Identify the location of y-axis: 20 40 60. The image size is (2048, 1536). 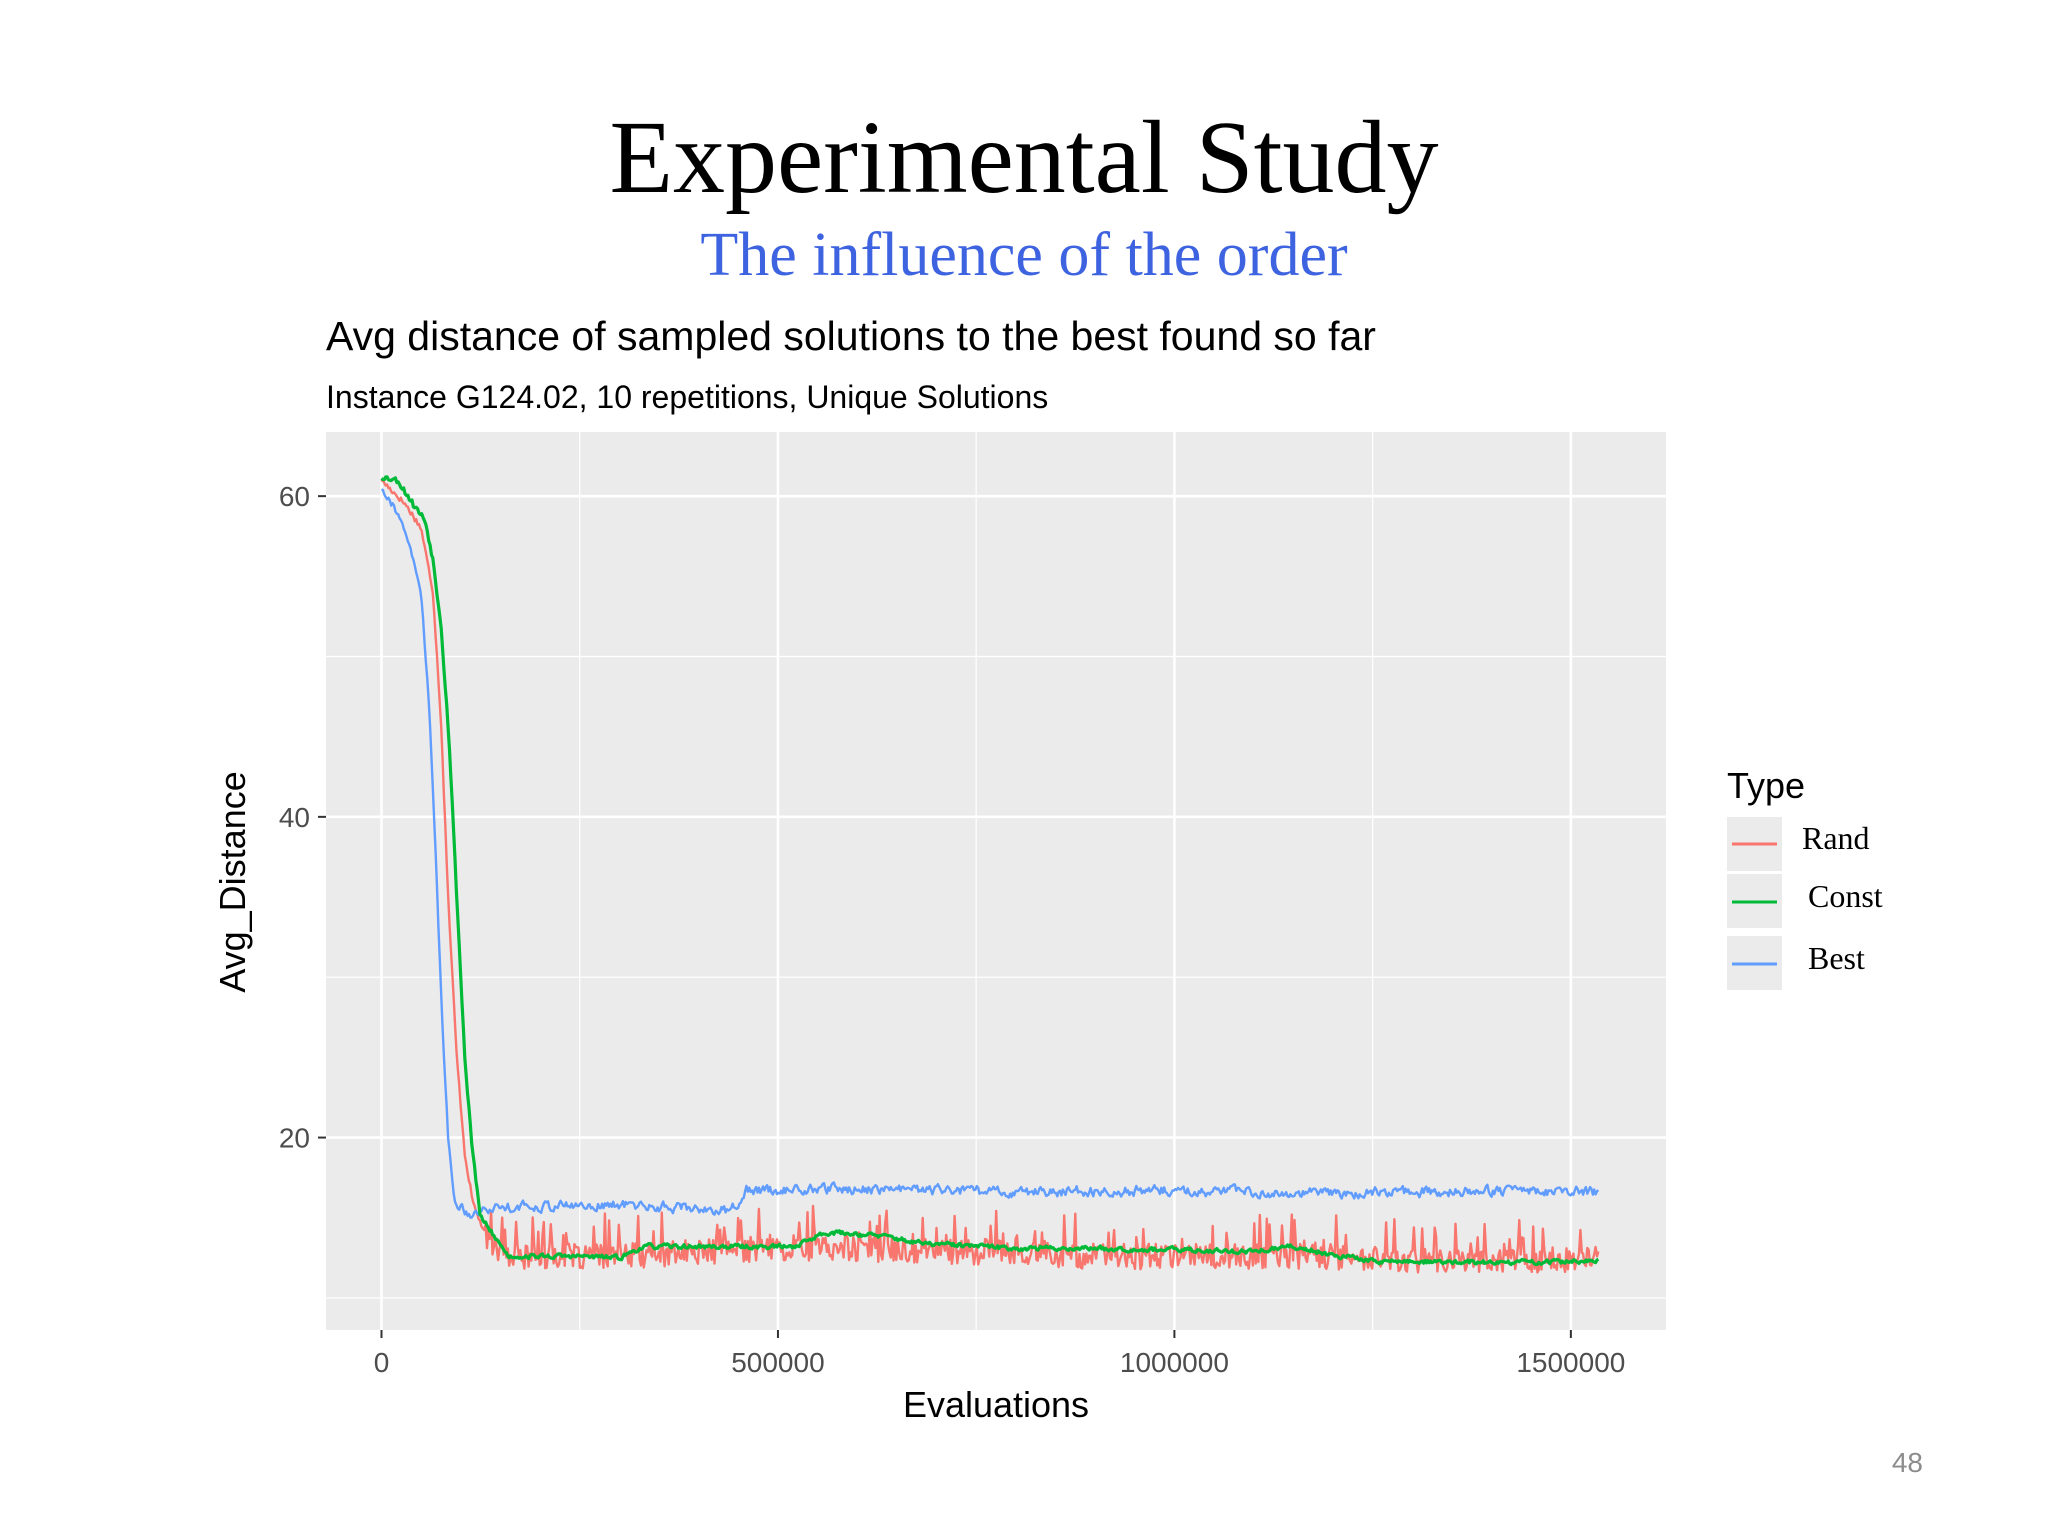
(302, 817).